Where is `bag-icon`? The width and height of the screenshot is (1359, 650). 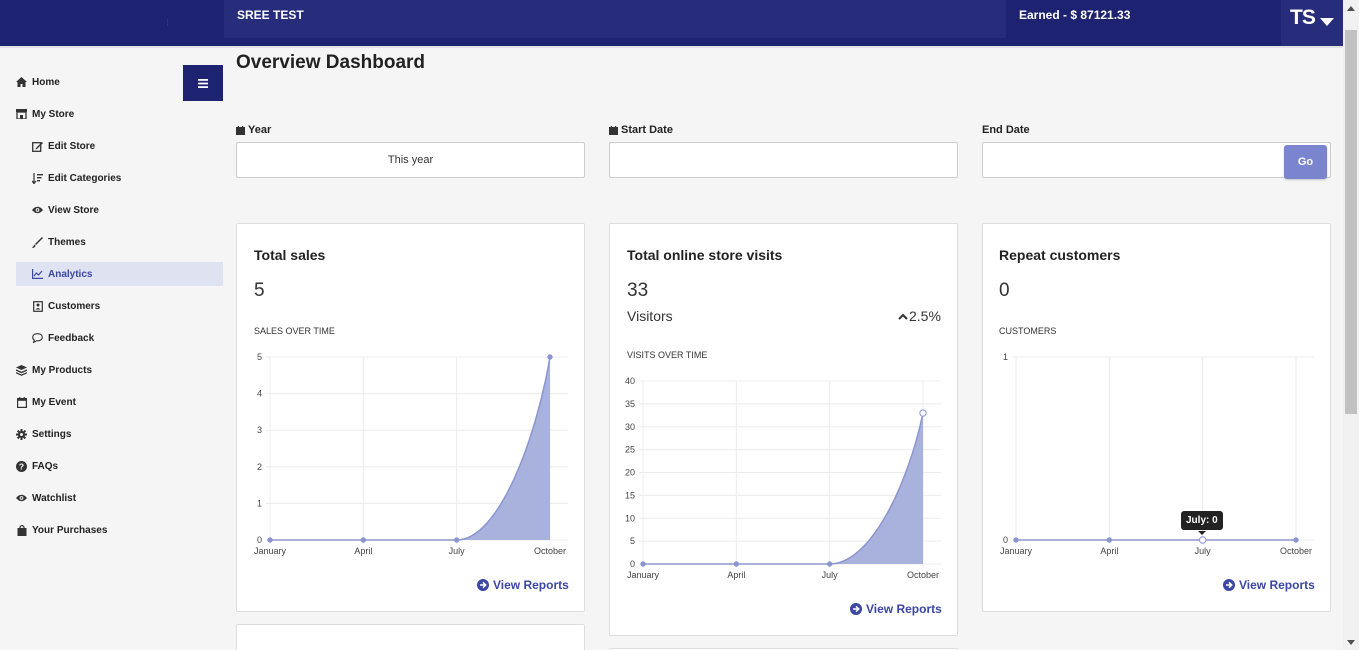
bag-icon is located at coordinates (21, 530).